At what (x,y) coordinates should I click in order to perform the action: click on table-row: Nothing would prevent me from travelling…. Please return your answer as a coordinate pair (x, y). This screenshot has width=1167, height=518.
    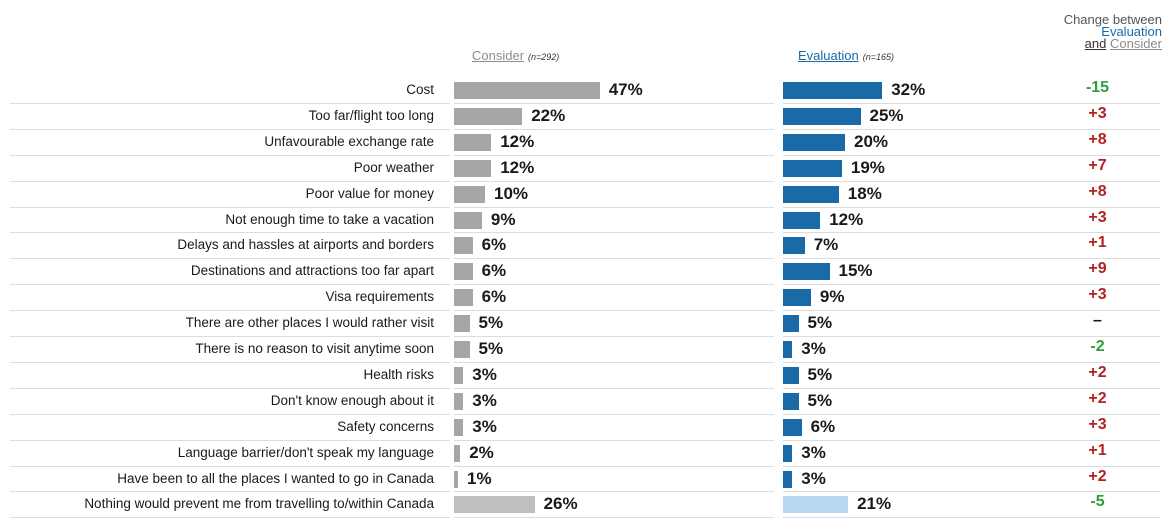
    Looking at the image, I should click on (583, 505).